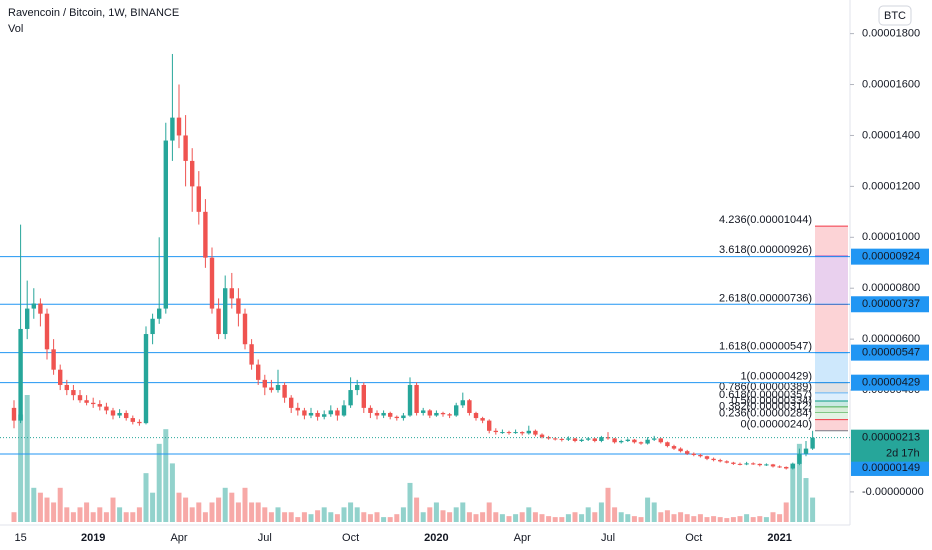 This screenshot has width=932, height=550. Describe the element at coordinates (891, 438) in the screenshot. I see `current-price-label: 0.00000213` at that location.